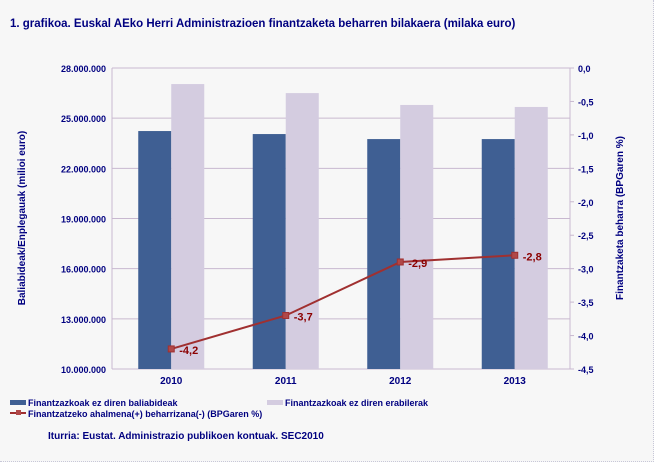 The image size is (654, 462). I want to click on y-tick-label: 25.000.000, so click(83, 119).